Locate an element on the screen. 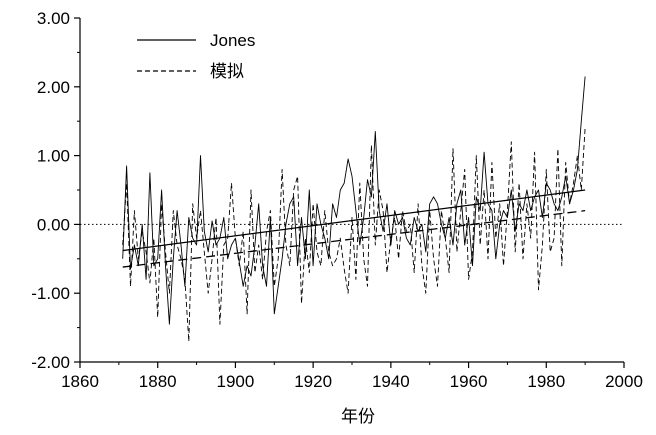  x-tick-label: 1880 is located at coordinates (158, 381).